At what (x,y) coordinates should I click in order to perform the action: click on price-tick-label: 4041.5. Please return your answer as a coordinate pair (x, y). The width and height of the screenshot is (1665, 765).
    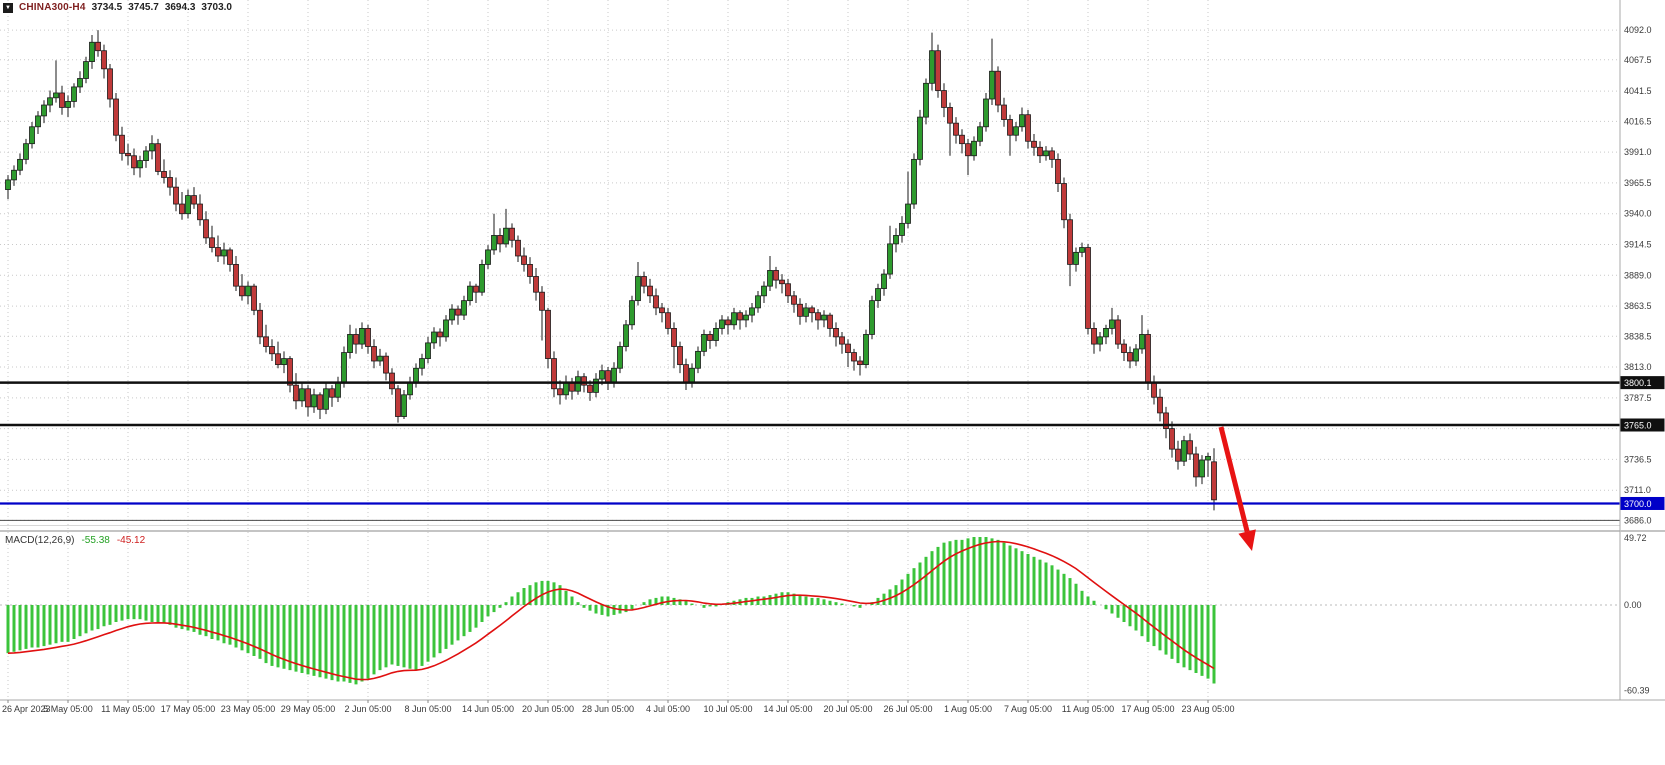
    Looking at the image, I should click on (1638, 91).